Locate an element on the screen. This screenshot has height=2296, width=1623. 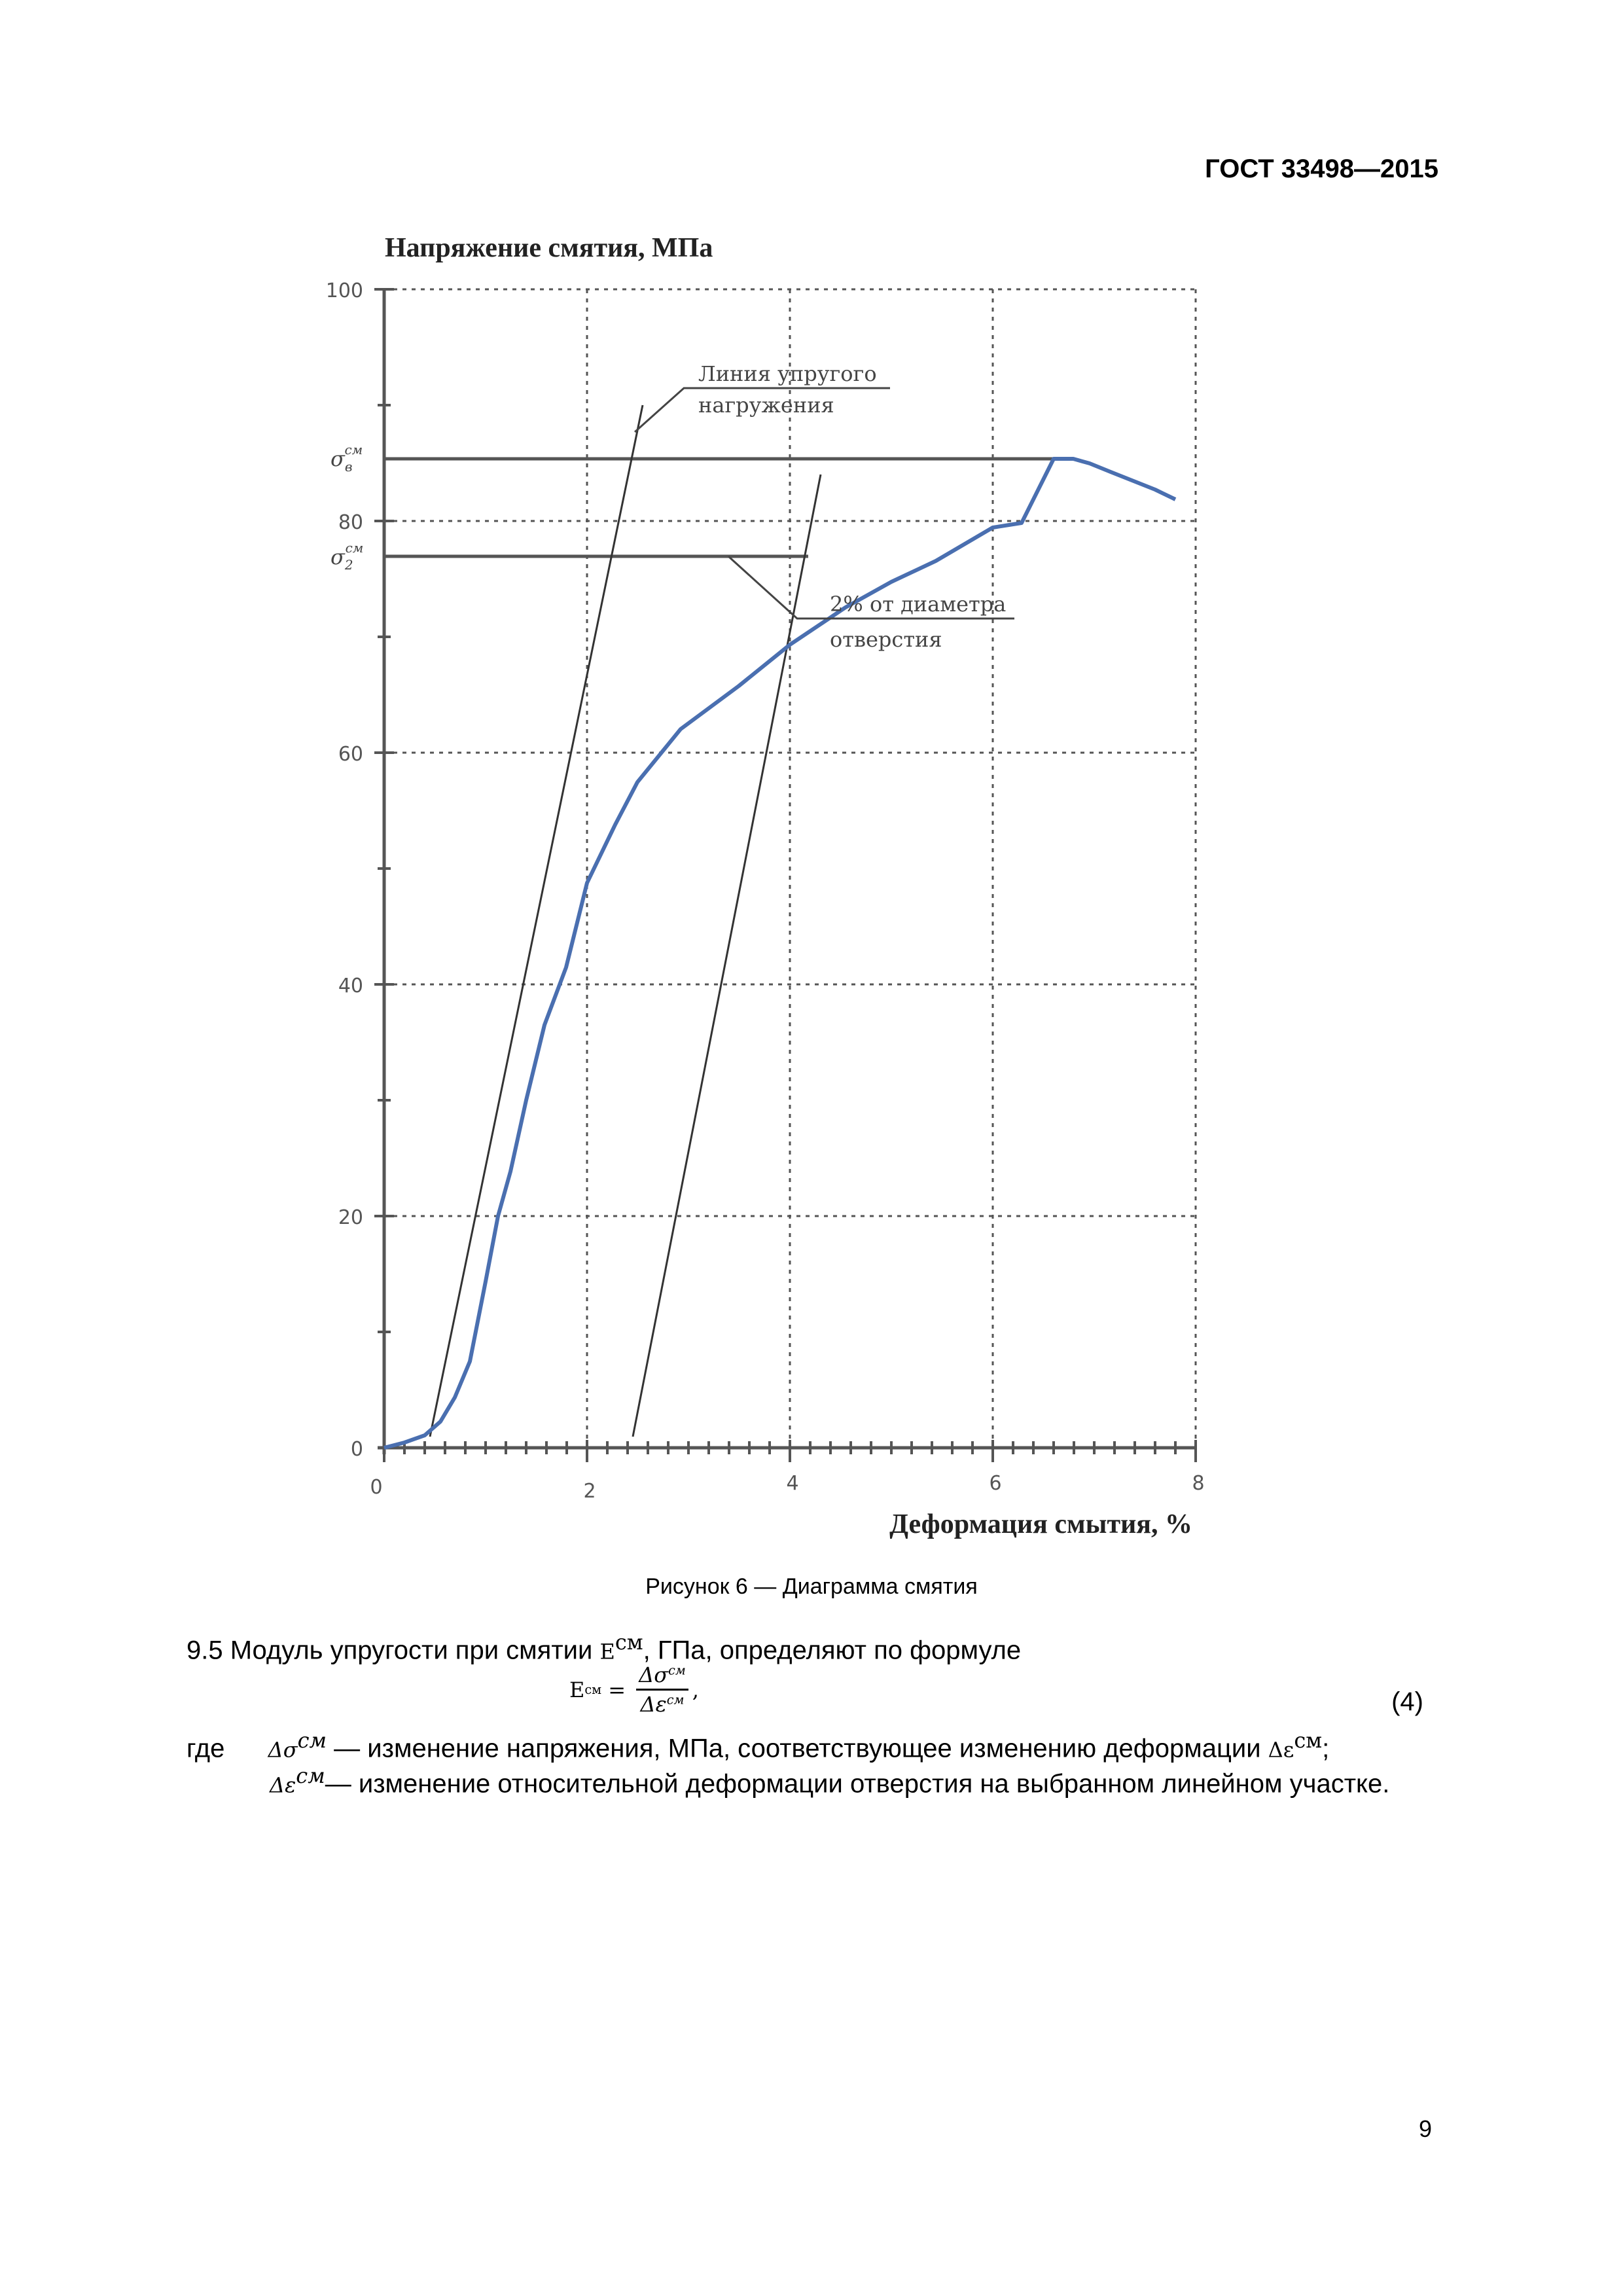
annotation-elastic-line1: Линия упругого is located at coordinates (787, 373).